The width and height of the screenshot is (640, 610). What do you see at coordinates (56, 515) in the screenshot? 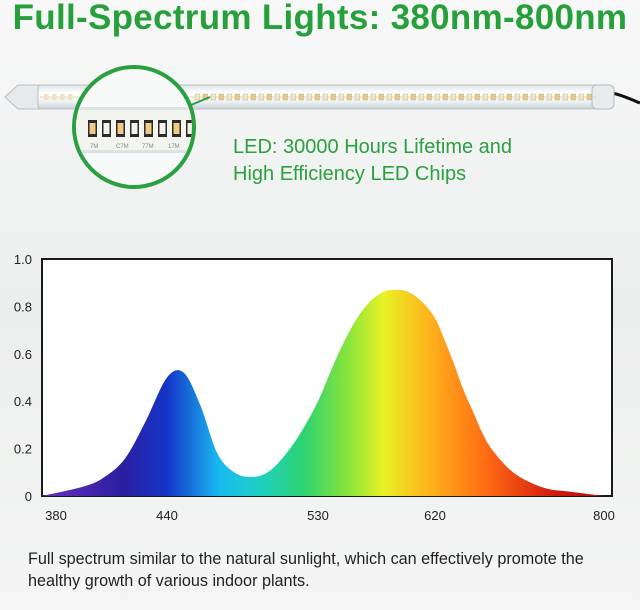
I see `x-tick-label: 380` at bounding box center [56, 515].